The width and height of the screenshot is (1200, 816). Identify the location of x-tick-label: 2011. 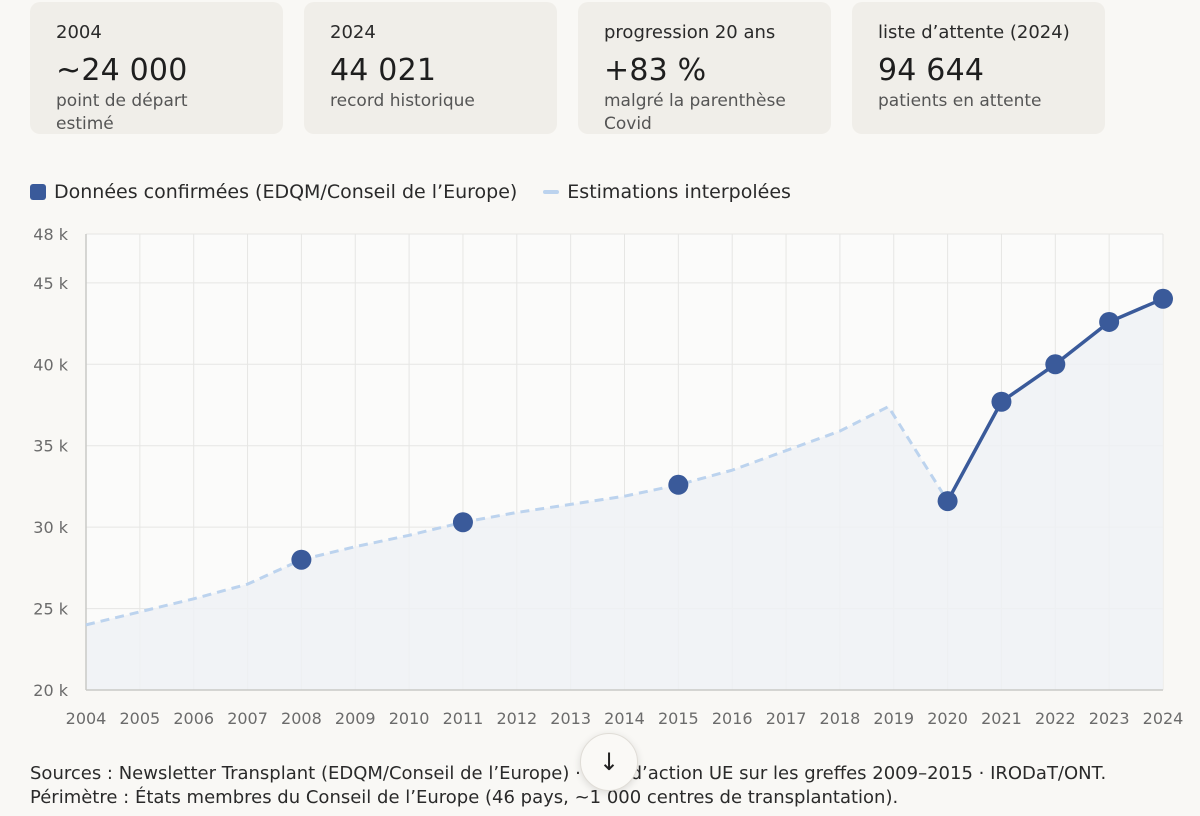
(463, 718).